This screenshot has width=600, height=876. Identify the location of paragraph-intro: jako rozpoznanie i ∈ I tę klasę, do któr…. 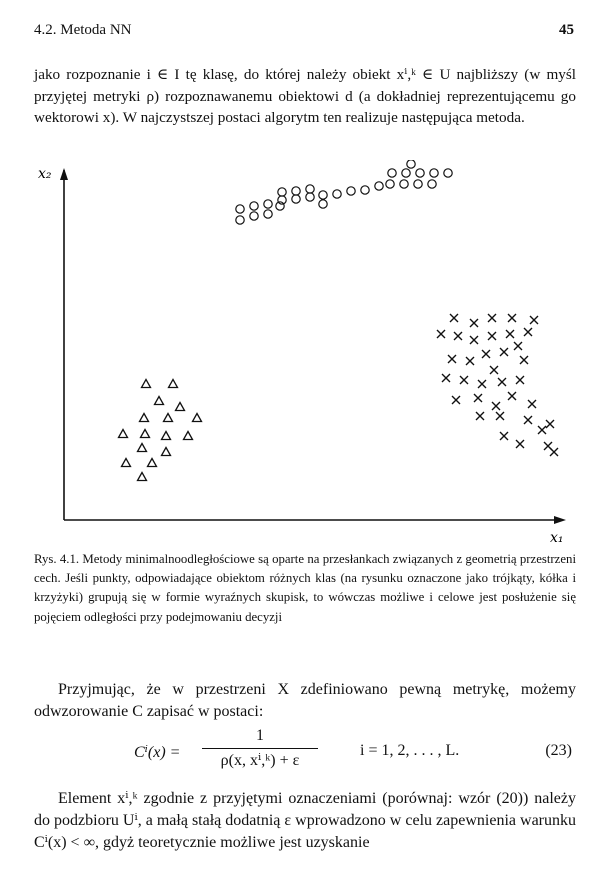
(305, 96).